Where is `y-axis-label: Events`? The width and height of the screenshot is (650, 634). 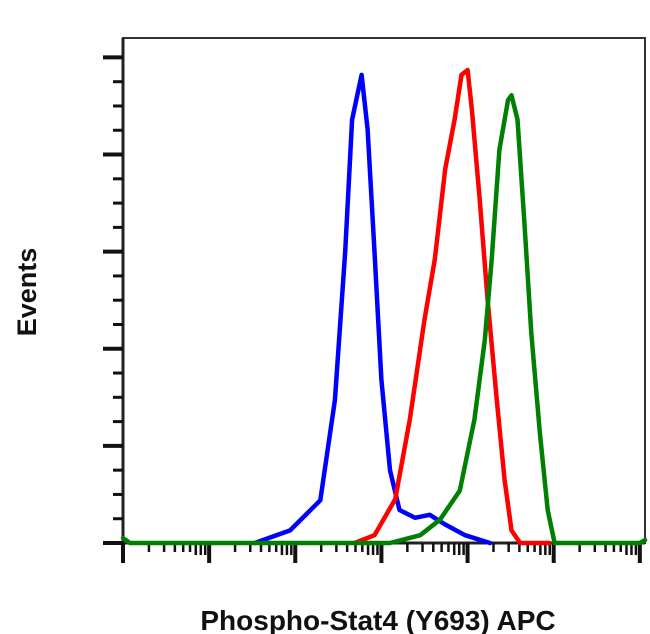 y-axis-label: Events is located at coordinates (27, 292).